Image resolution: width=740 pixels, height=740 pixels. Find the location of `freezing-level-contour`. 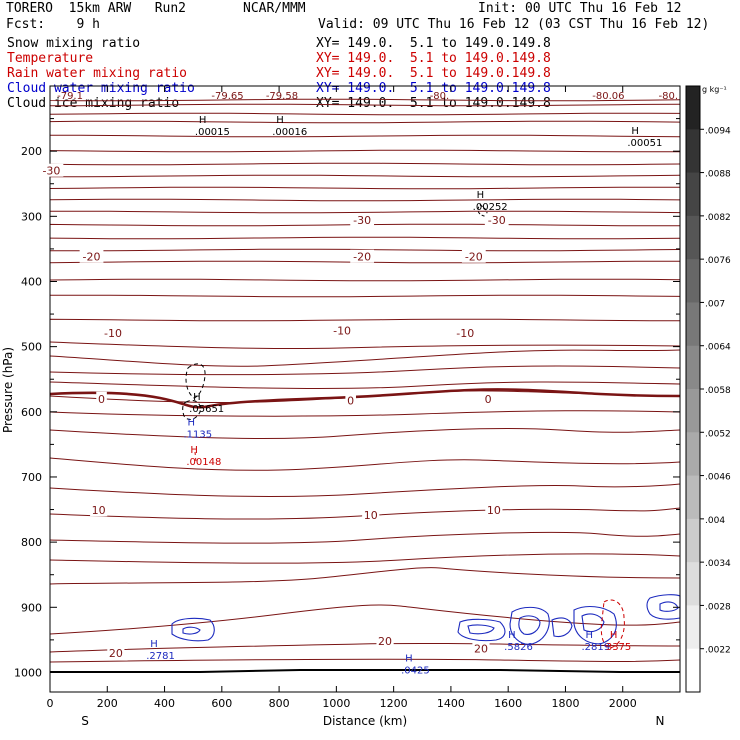

freezing-level-contour is located at coordinates (365, 398).